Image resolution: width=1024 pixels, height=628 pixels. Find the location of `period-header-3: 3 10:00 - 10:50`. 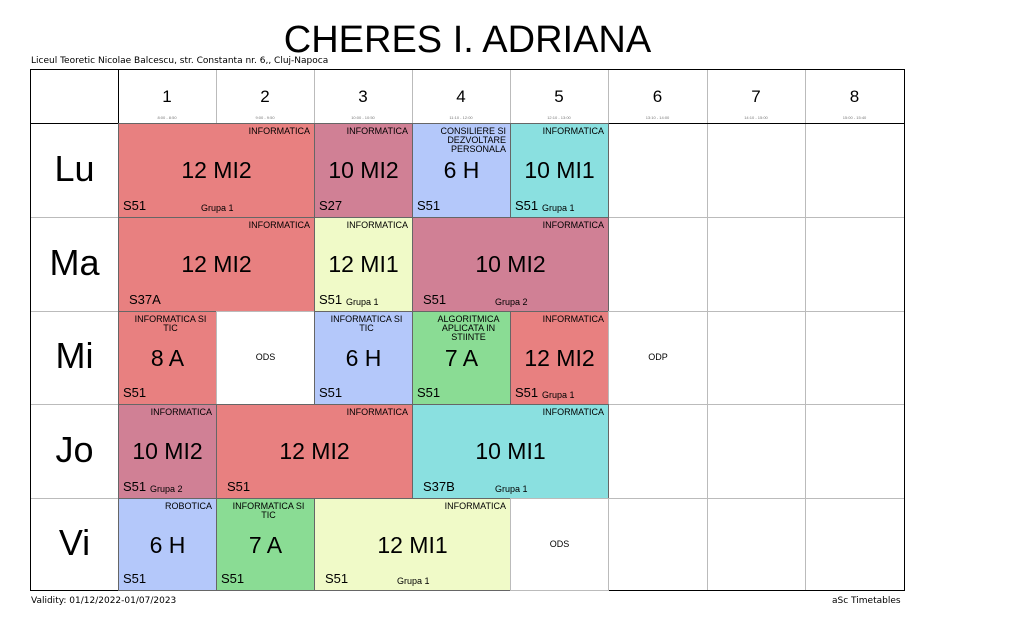

period-header-3: 3 10:00 - 10:50 is located at coordinates (363, 103).